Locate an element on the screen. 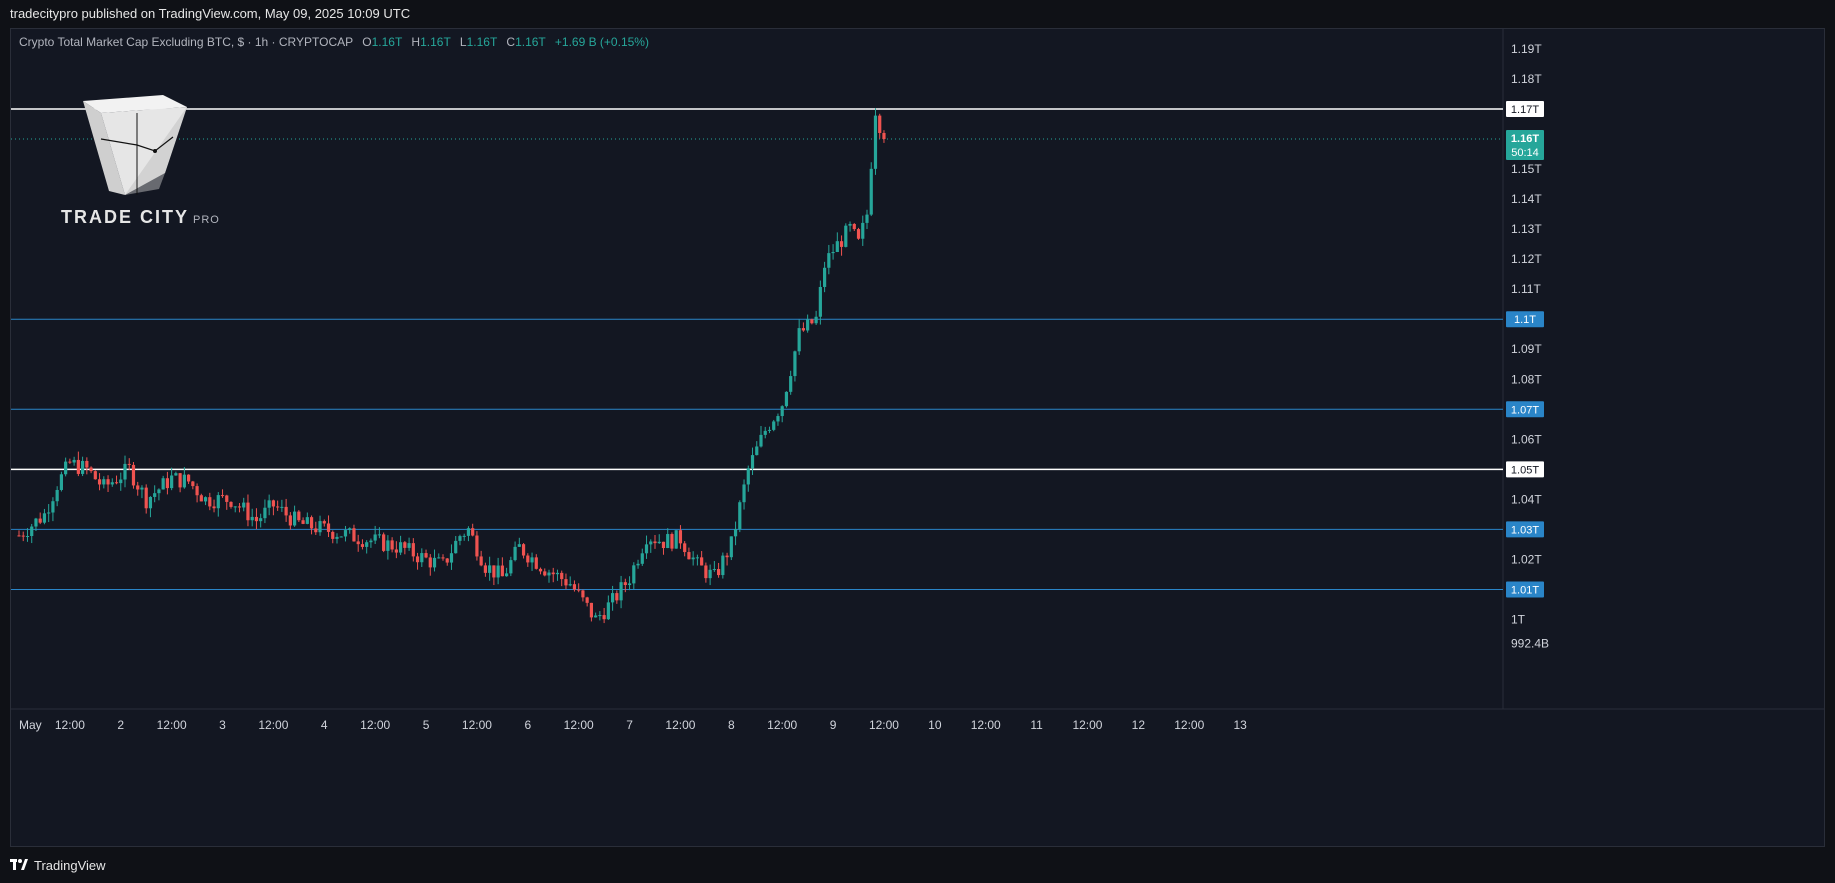 The width and height of the screenshot is (1835, 883). brand-name: TRADE CITY PRO is located at coordinates (140, 217).